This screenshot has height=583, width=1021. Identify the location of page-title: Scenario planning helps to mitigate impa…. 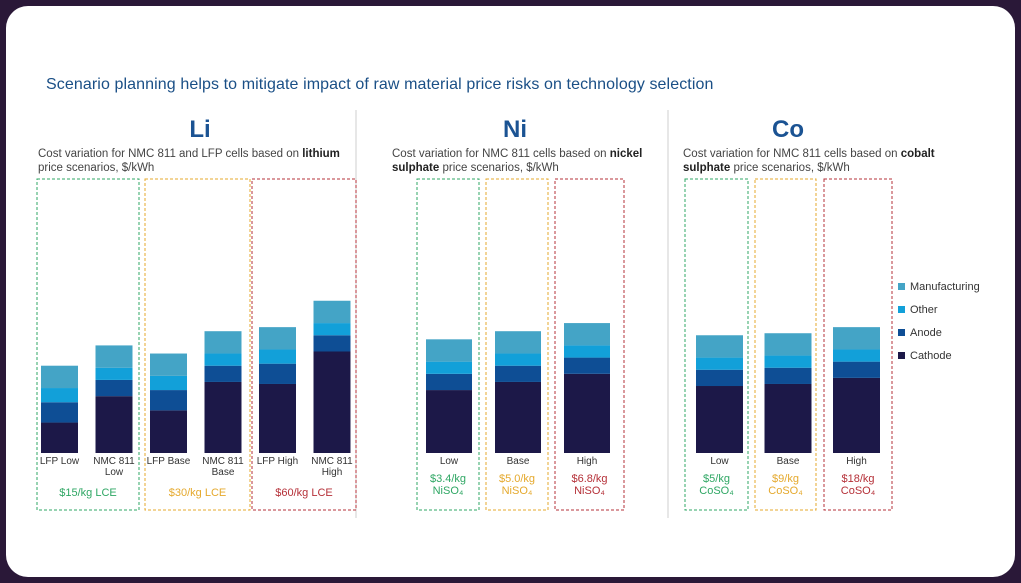
(380, 84).